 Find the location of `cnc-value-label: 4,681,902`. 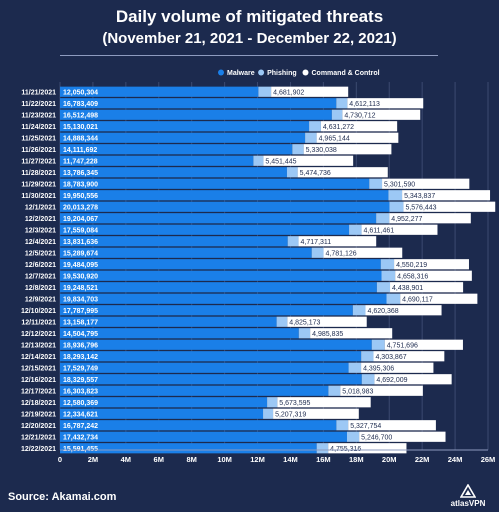

cnc-value-label: 4,681,902 is located at coordinates (288, 92).